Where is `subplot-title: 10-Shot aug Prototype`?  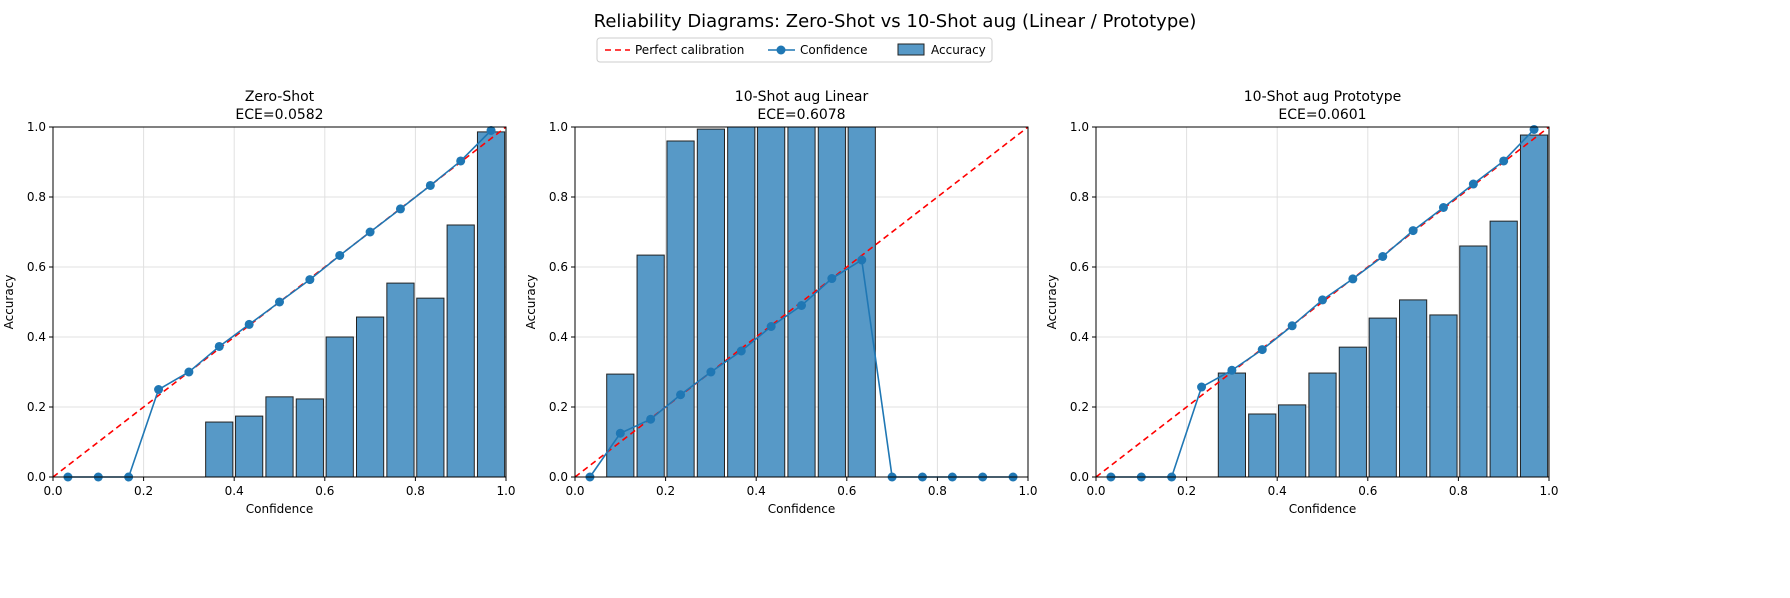 subplot-title: 10-Shot aug Prototype is located at coordinates (1322, 97).